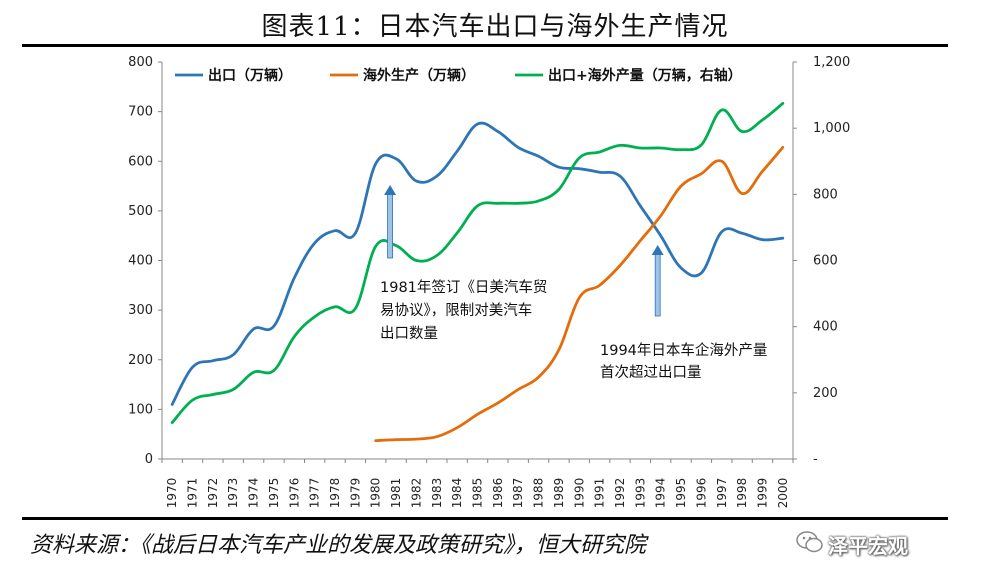  I want to click on annotation-arrow-1981, so click(390, 222).